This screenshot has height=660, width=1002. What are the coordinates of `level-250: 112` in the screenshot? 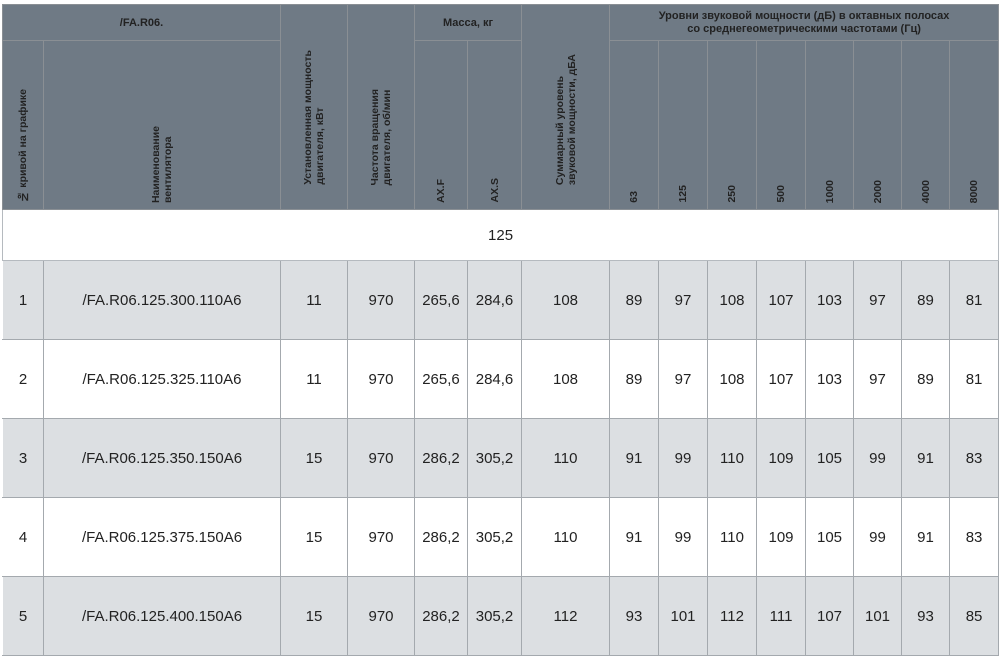 It's located at (732, 616).